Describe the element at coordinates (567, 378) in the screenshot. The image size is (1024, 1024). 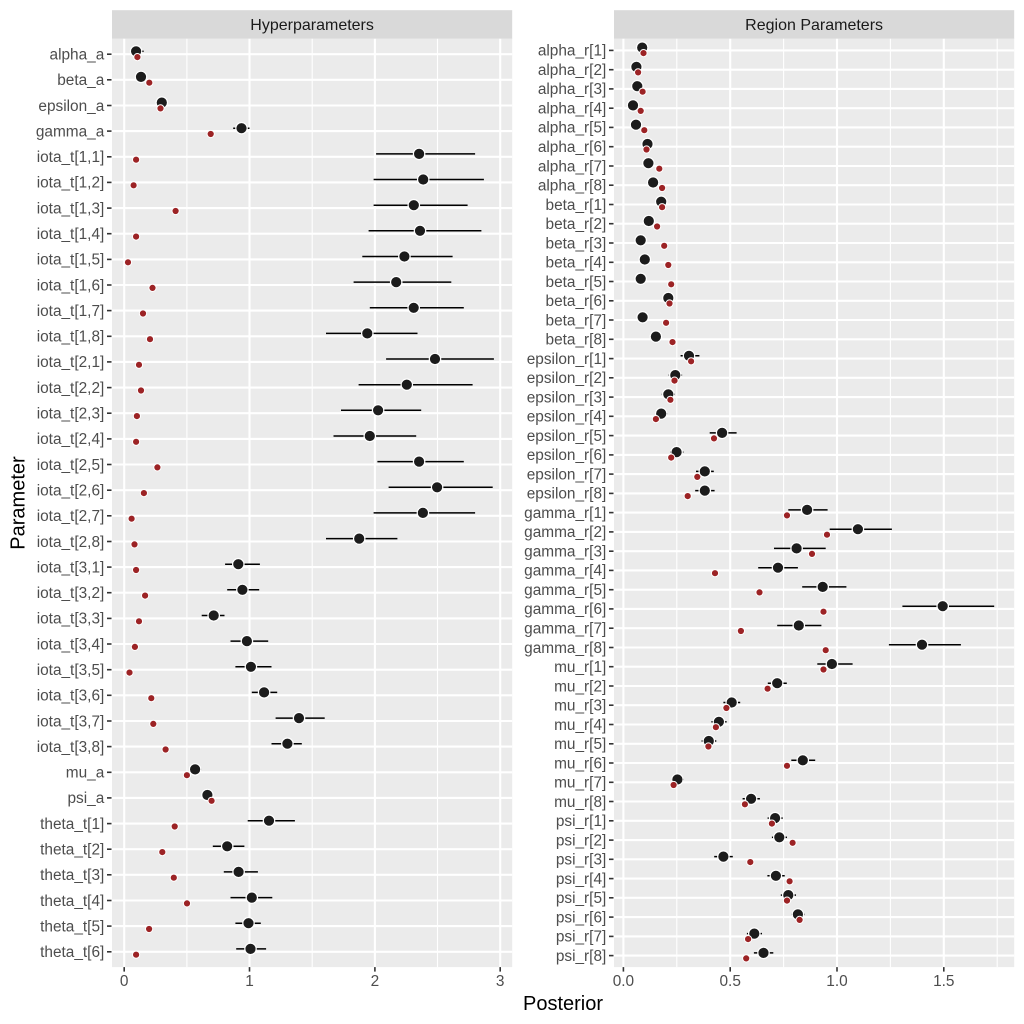
I see `svg-text: epsilon_r[2]` at that location.